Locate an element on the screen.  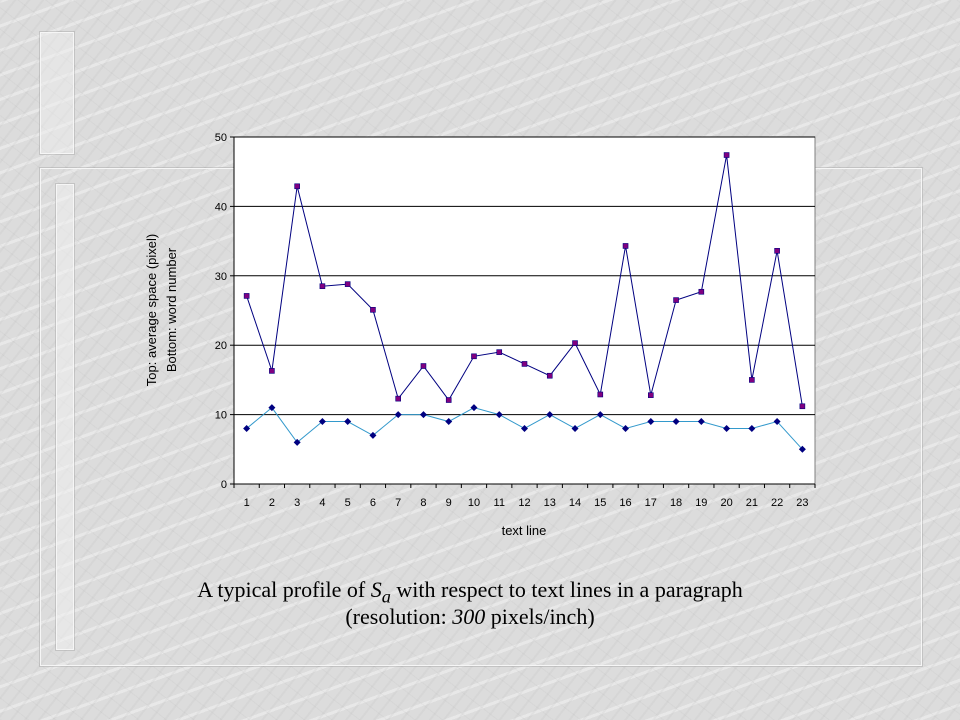
x-tick-label: 8 is located at coordinates (423, 503).